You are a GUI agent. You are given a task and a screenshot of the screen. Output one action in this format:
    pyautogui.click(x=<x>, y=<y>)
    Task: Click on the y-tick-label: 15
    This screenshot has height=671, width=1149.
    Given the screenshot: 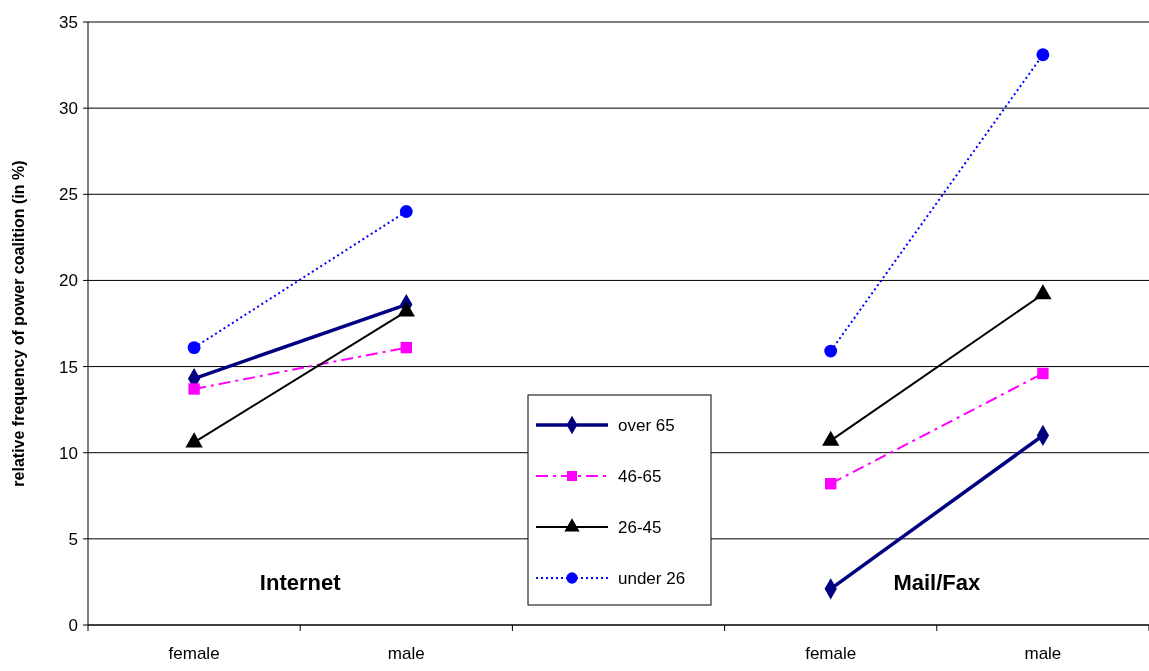 What is the action you would take?
    pyautogui.click(x=68, y=367)
    